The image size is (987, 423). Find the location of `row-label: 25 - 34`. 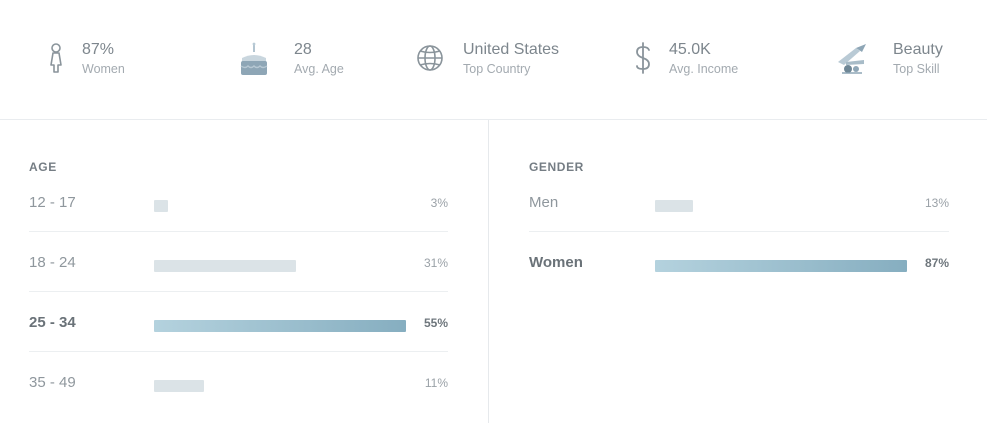

row-label: 25 - 34 is located at coordinates (52, 322).